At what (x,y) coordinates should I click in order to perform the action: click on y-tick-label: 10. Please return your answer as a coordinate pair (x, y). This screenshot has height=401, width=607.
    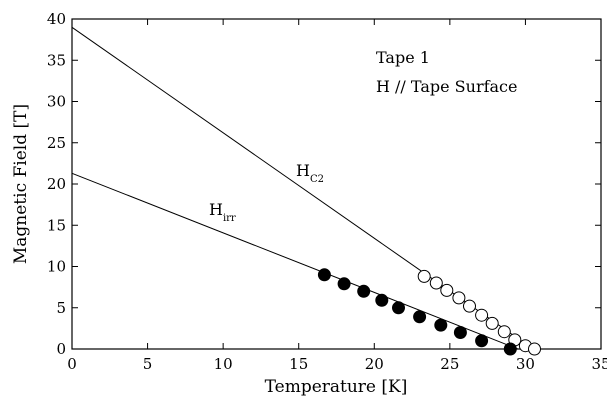
    Looking at the image, I should click on (56, 267).